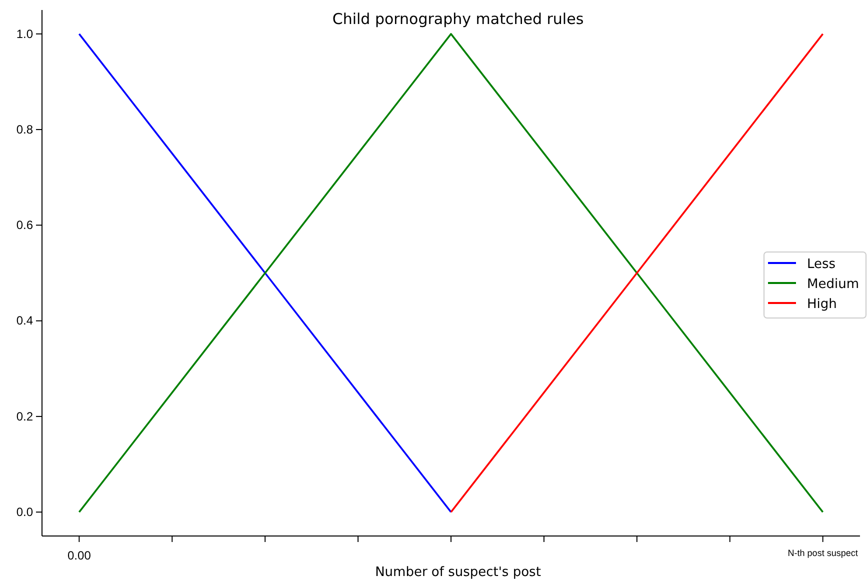 Image resolution: width=868 pixels, height=579 pixels. What do you see at coordinates (25, 129) in the screenshot?
I see `y-tick-label: 0.8` at bounding box center [25, 129].